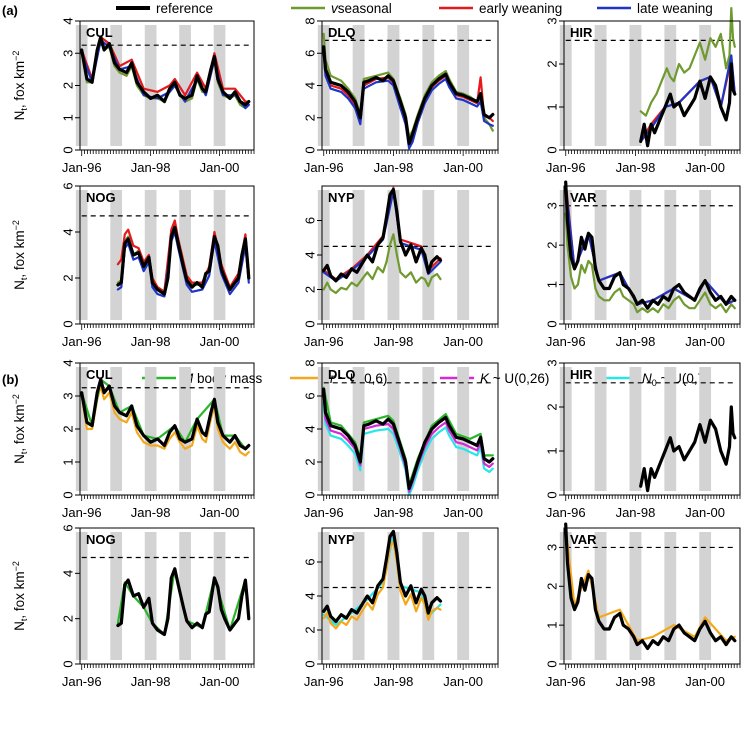  What do you see at coordinates (99, 374) in the screenshot?
I see `site-label: CUL` at bounding box center [99, 374].